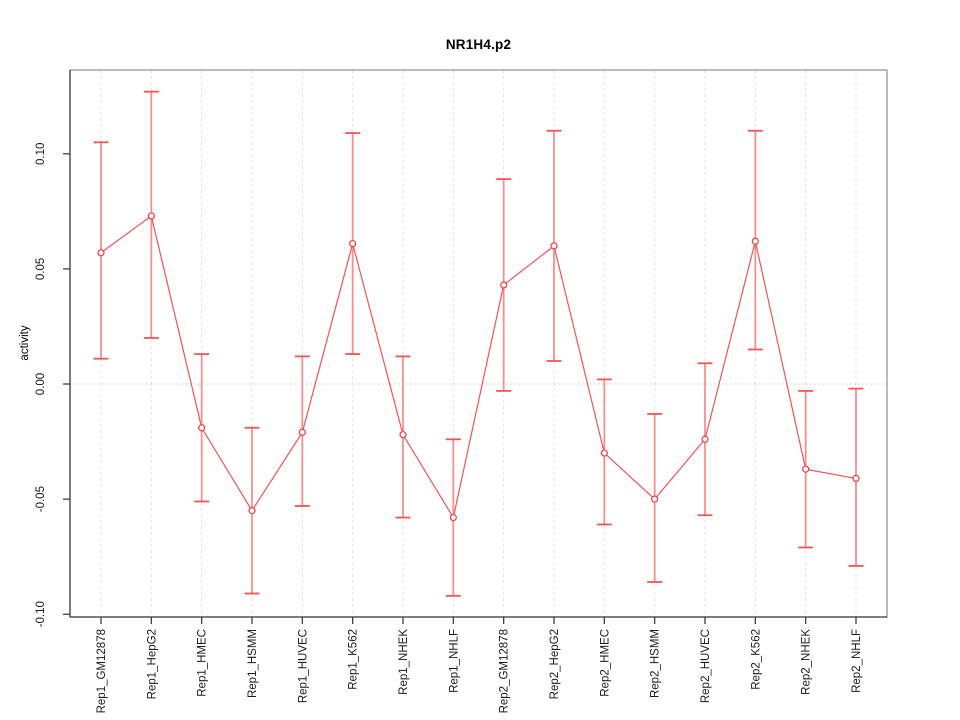  Describe the element at coordinates (505, 671) in the screenshot. I see `x-tick-label: Rep2_GM12878` at that location.